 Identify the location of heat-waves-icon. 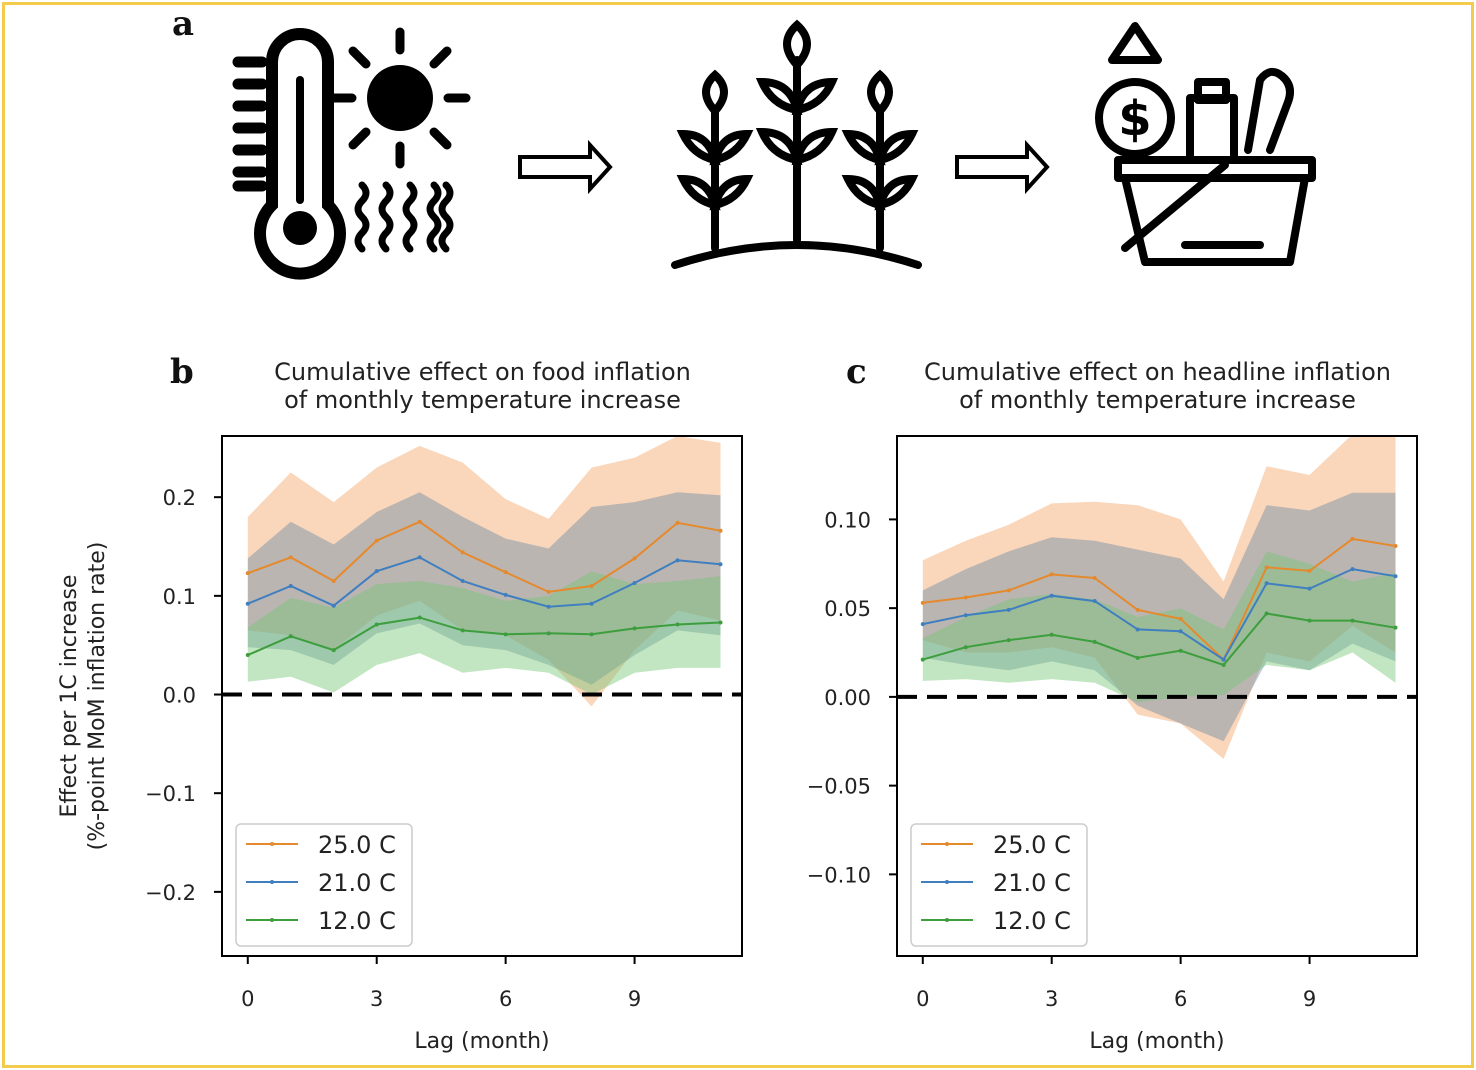
(404, 217).